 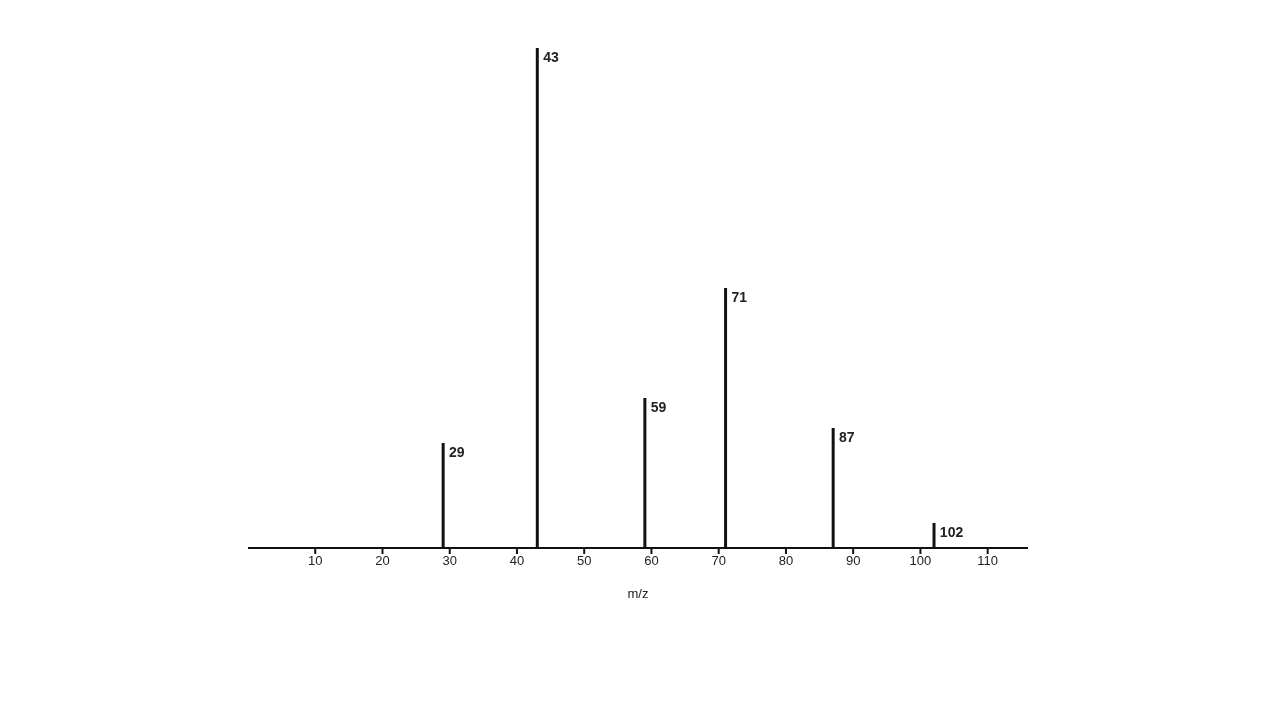 What do you see at coordinates (315, 561) in the screenshot?
I see `x-tick-label: 10` at bounding box center [315, 561].